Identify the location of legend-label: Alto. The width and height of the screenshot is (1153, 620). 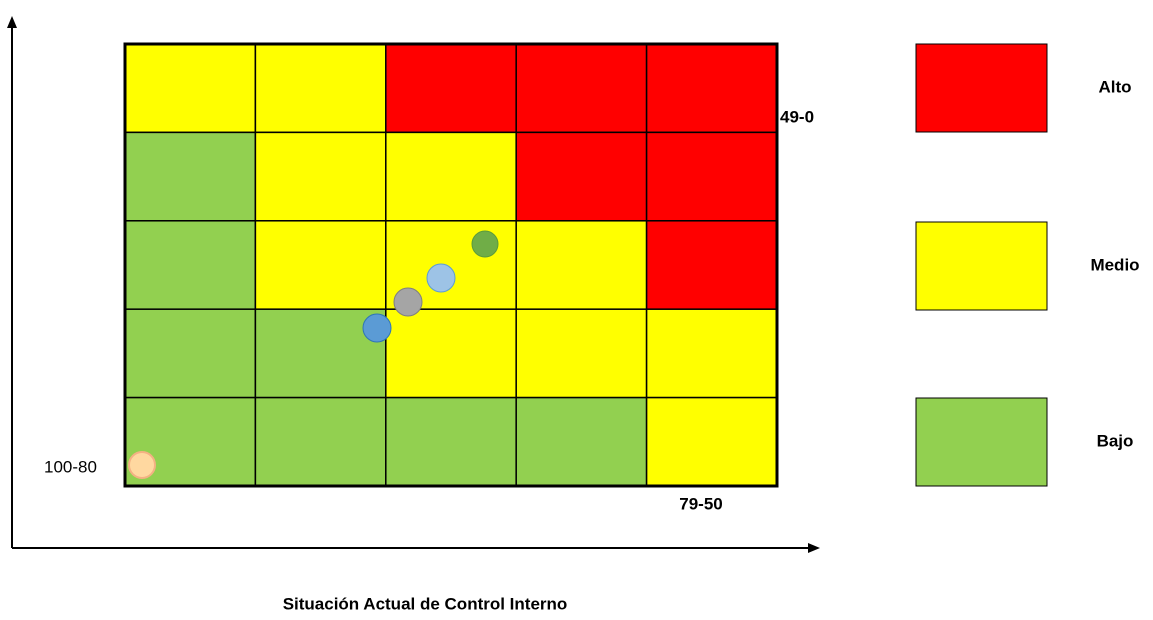
(1114, 86).